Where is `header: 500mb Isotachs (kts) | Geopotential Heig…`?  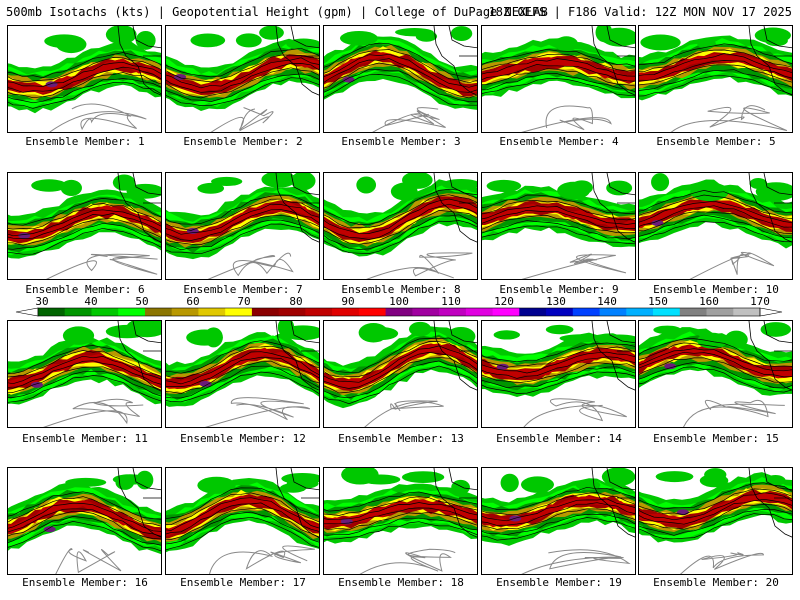
header: 500mb Isotachs (kts) | Geopotential Heig… is located at coordinates (400, 11).